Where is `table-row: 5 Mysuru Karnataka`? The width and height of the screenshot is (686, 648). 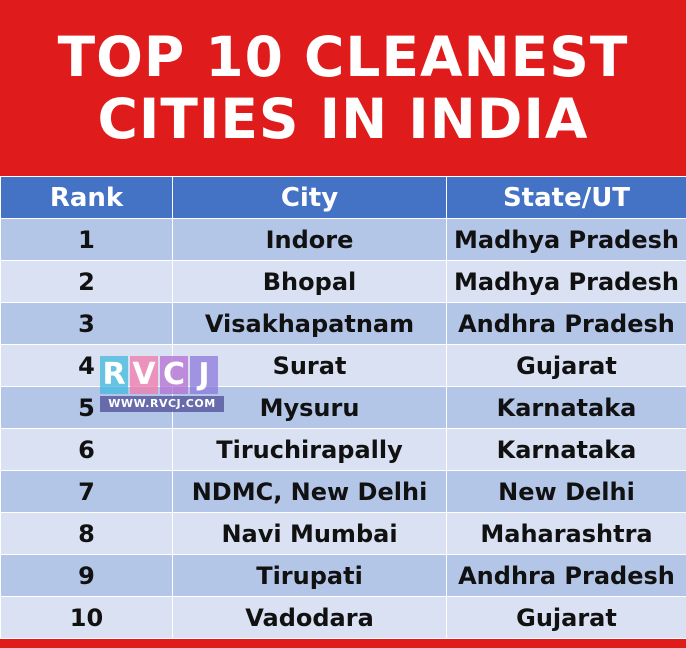 table-row: 5 Mysuru Karnataka is located at coordinates (343, 407).